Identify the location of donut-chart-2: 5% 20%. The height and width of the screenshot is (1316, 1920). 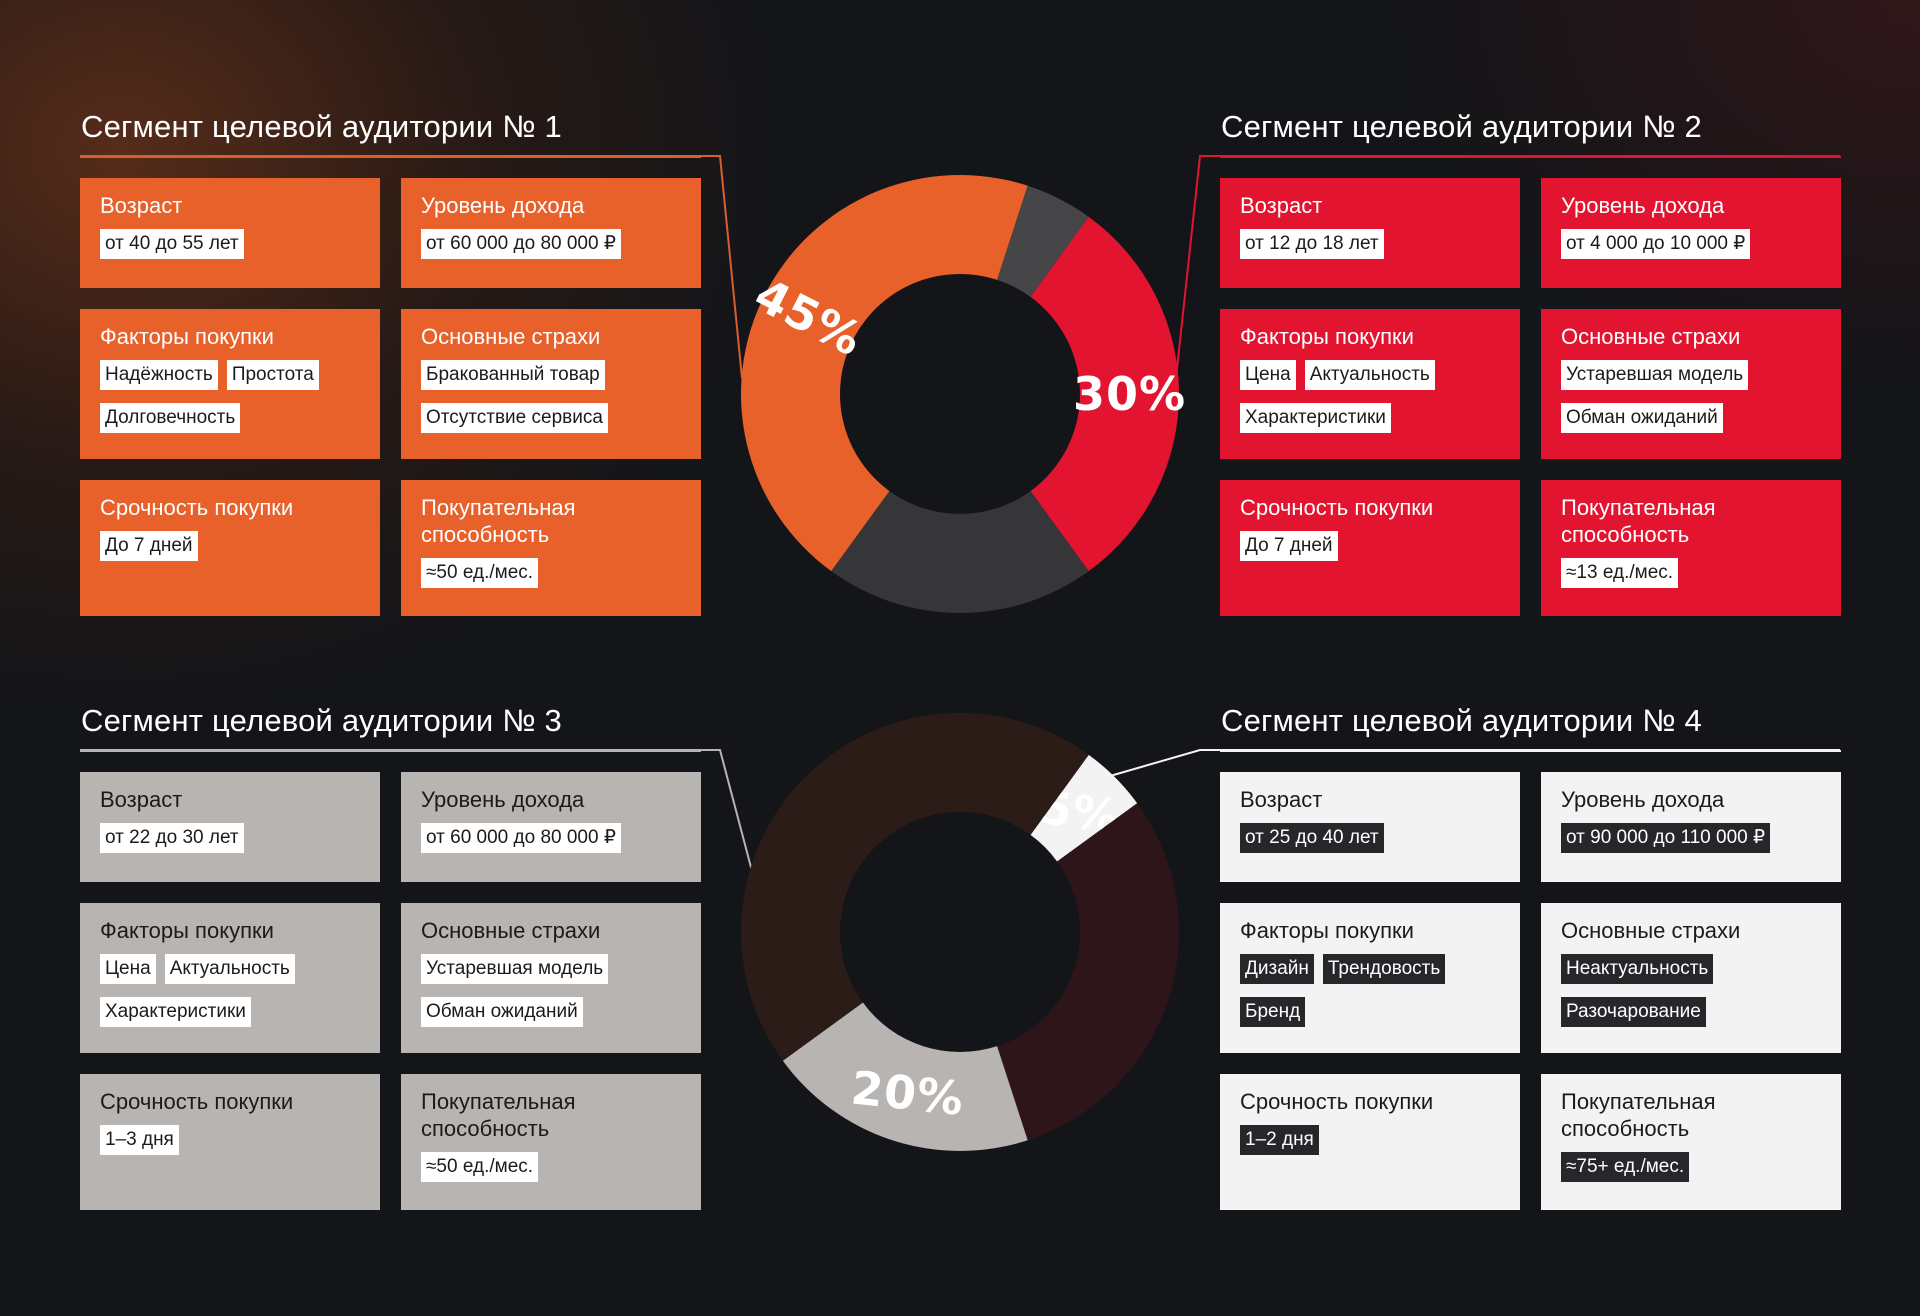
(959, 931).